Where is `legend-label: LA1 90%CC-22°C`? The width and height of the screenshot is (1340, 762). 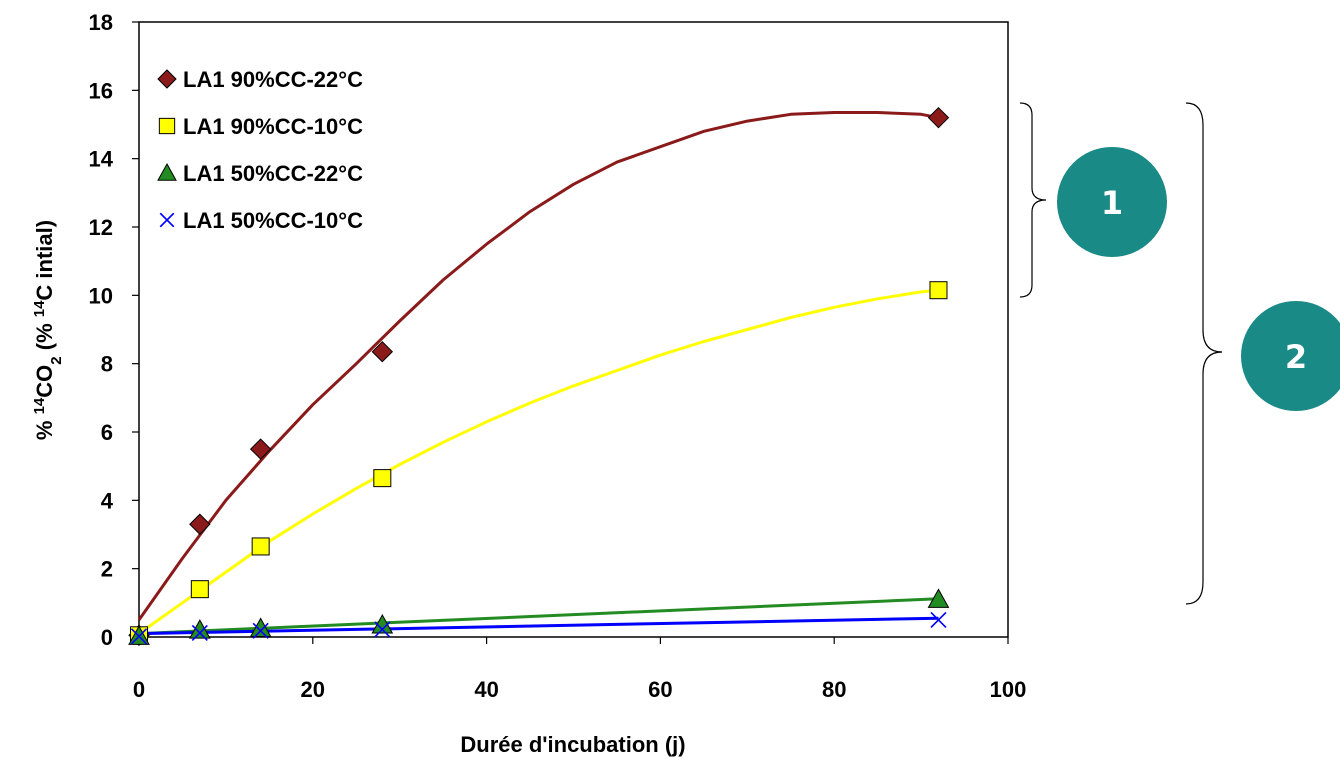 legend-label: LA1 90%CC-22°C is located at coordinates (273, 79).